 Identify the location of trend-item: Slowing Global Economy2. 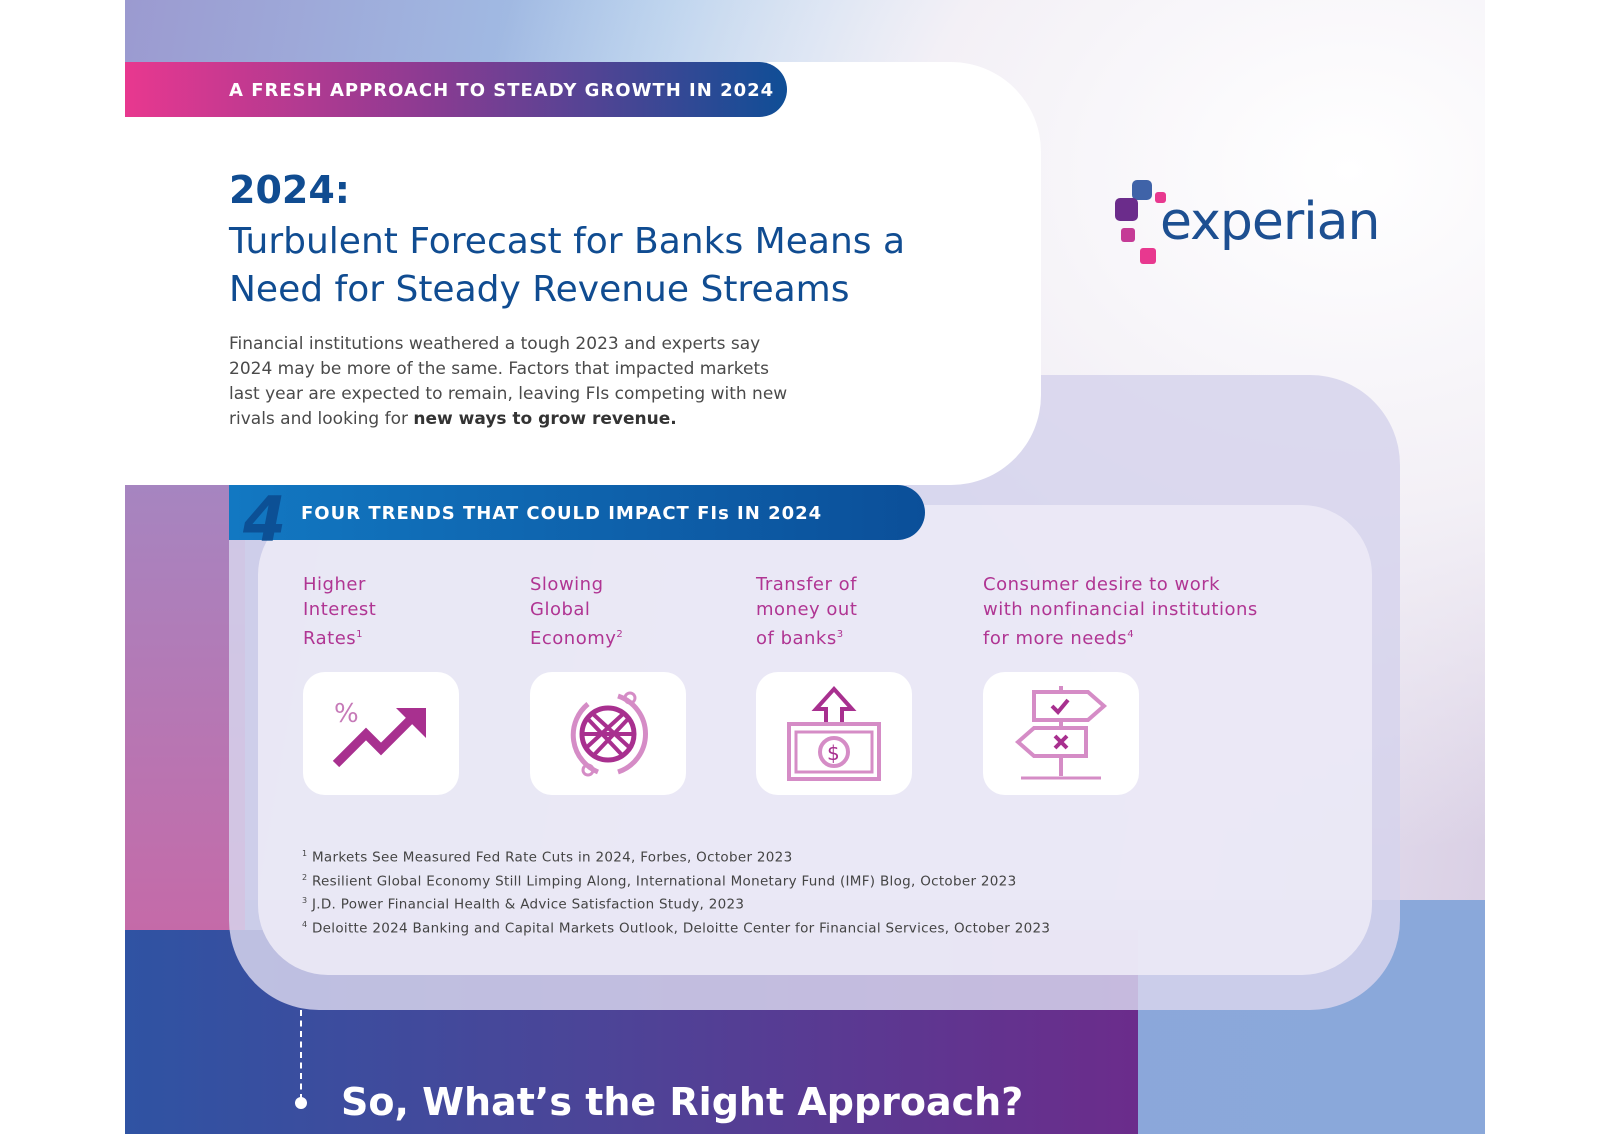
(608, 683).